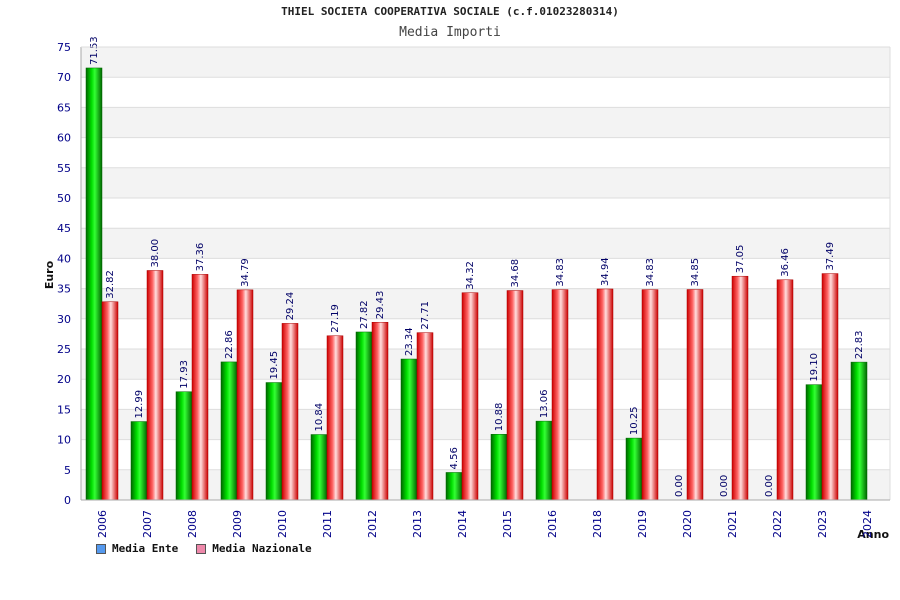 The image size is (900, 600). Describe the element at coordinates (822, 524) in the screenshot. I see `x-tick-label: 2023` at that location.